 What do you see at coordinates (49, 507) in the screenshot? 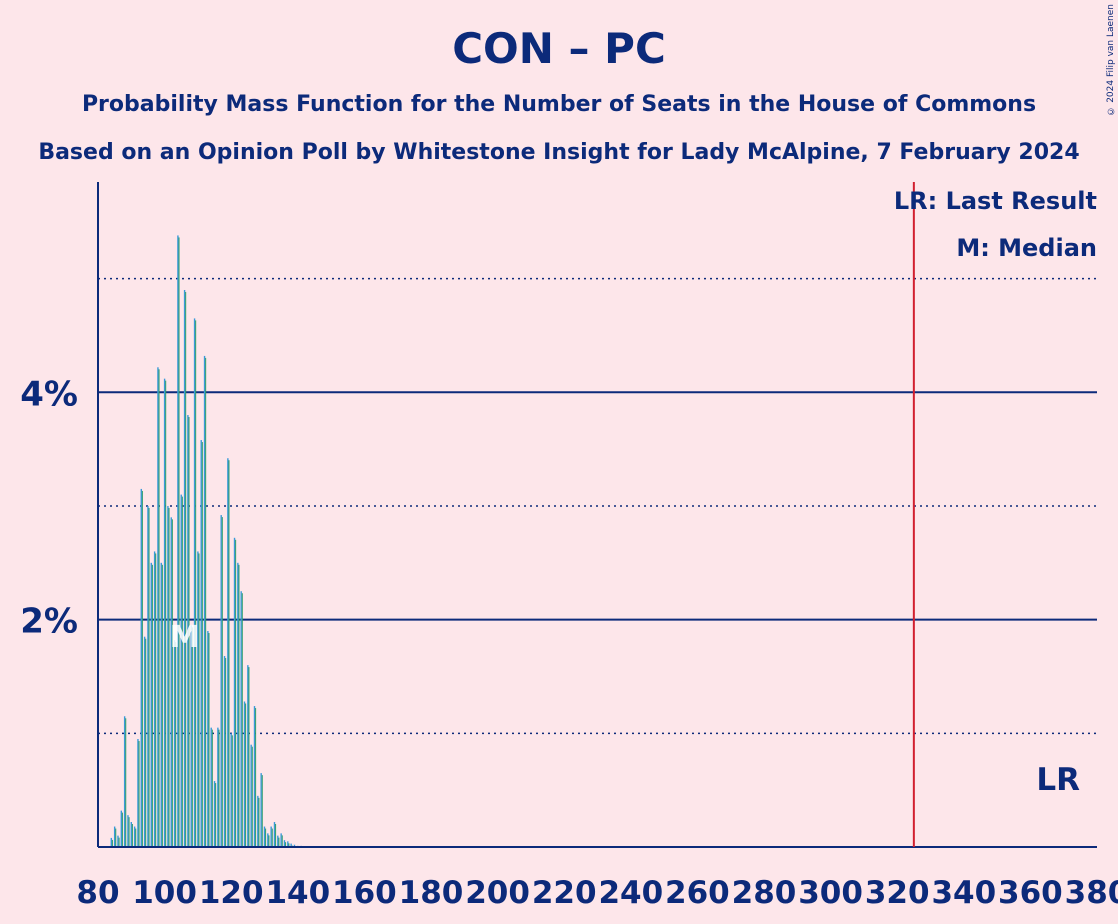
I see `y-tick-labels: 2% 4%` at bounding box center [49, 507].